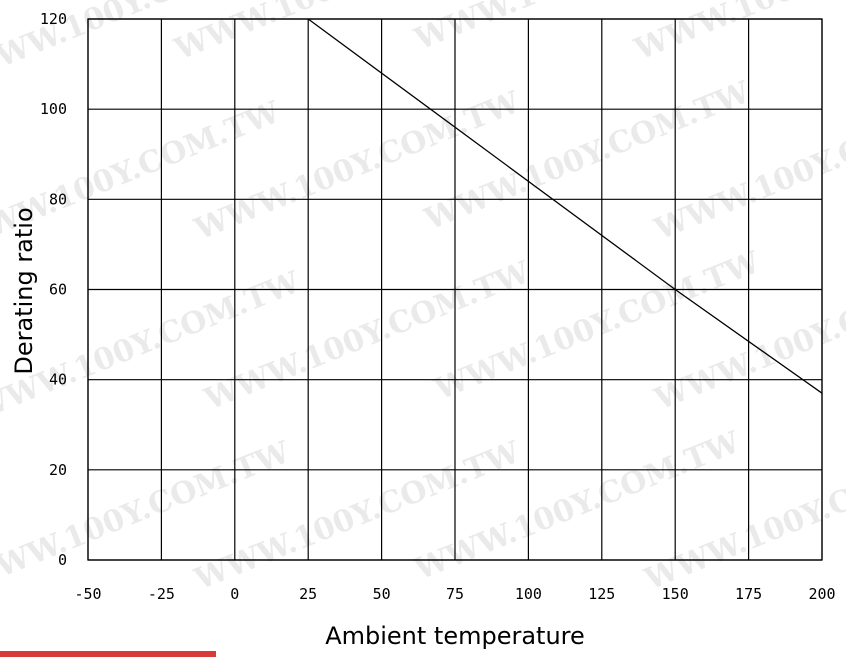  Describe the element at coordinates (161, 594) in the screenshot. I see `x-tick-label: -25` at that location.